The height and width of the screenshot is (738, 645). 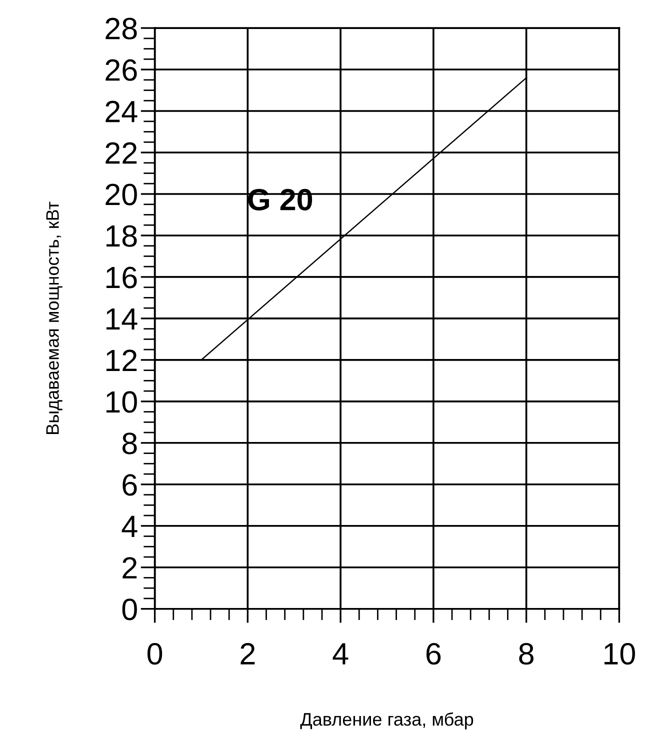 What do you see at coordinates (526, 653) in the screenshot?
I see `x-tick-label: 8` at bounding box center [526, 653].